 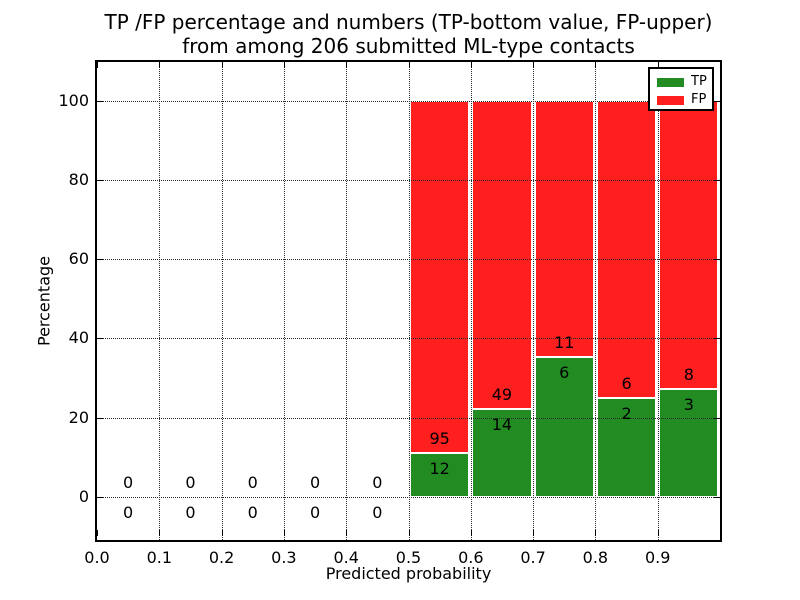 I want to click on y-tick-label: 60, so click(x=78, y=259).